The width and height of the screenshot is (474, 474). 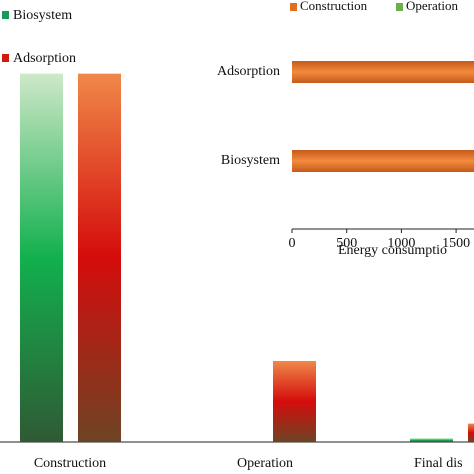 What do you see at coordinates (346, 243) in the screenshot?
I see `x-tick-label: 500` at bounding box center [346, 243].